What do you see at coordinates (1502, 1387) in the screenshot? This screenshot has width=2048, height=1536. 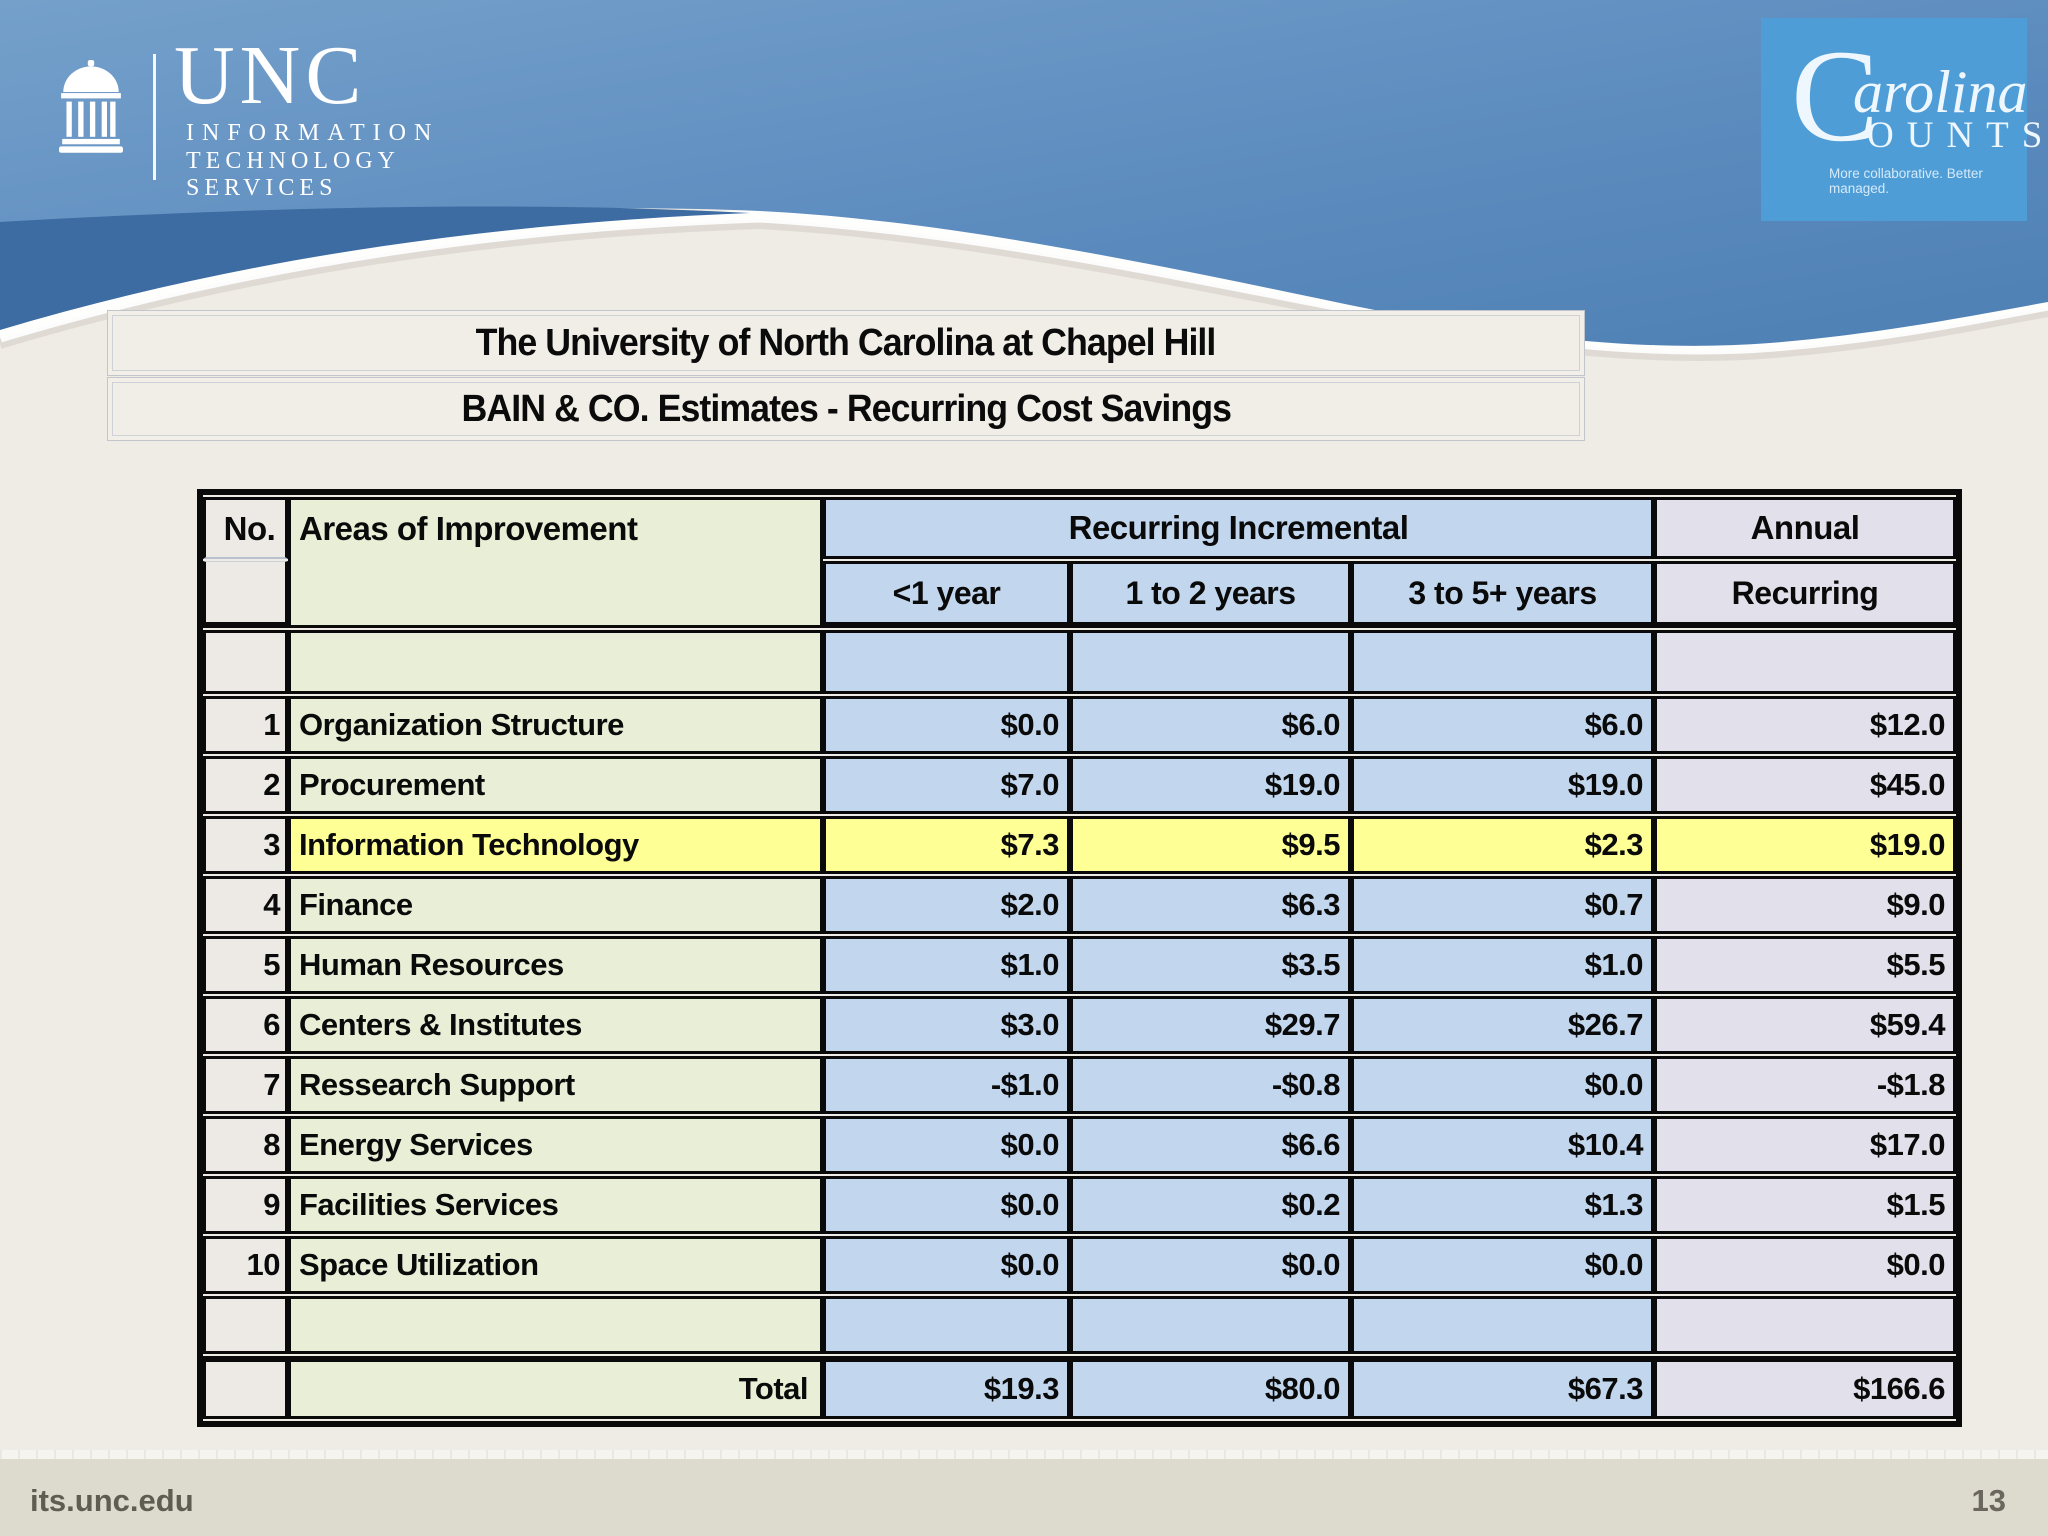 I see `total-3-5-years: $67.3` at bounding box center [1502, 1387].